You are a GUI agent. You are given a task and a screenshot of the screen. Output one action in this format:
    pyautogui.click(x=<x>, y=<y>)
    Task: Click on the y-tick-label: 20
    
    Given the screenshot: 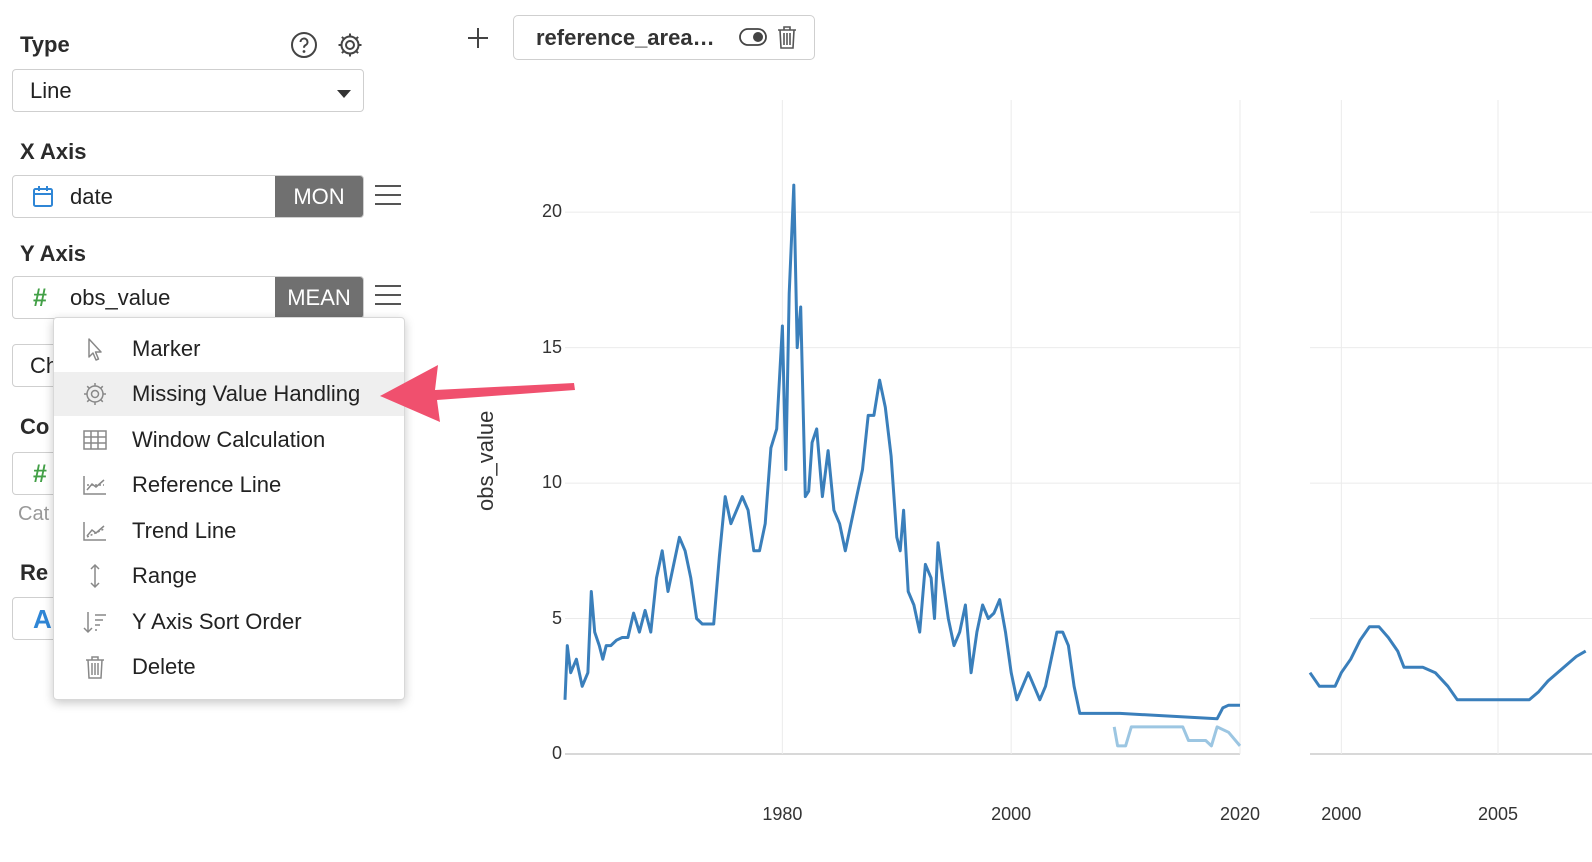 What is the action you would take?
    pyautogui.click(x=551, y=211)
    